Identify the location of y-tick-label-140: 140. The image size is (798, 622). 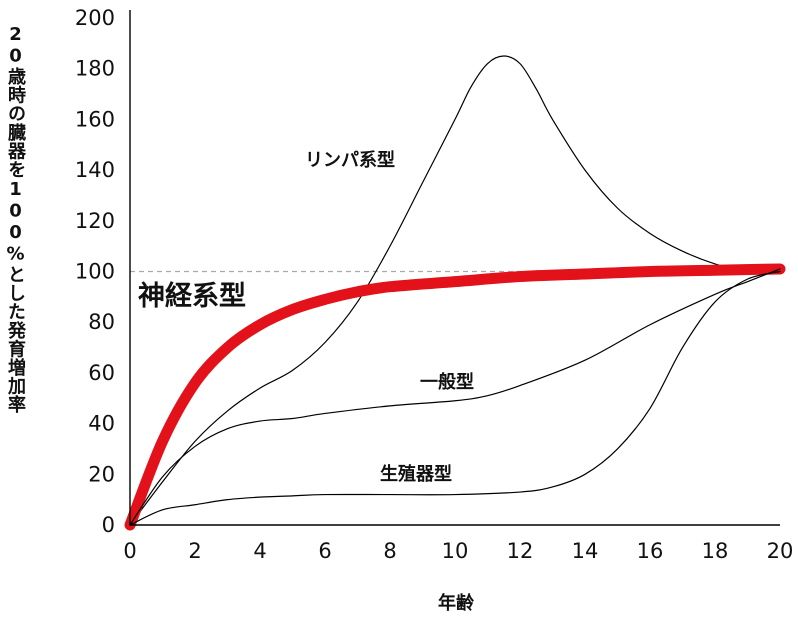
(95, 170).